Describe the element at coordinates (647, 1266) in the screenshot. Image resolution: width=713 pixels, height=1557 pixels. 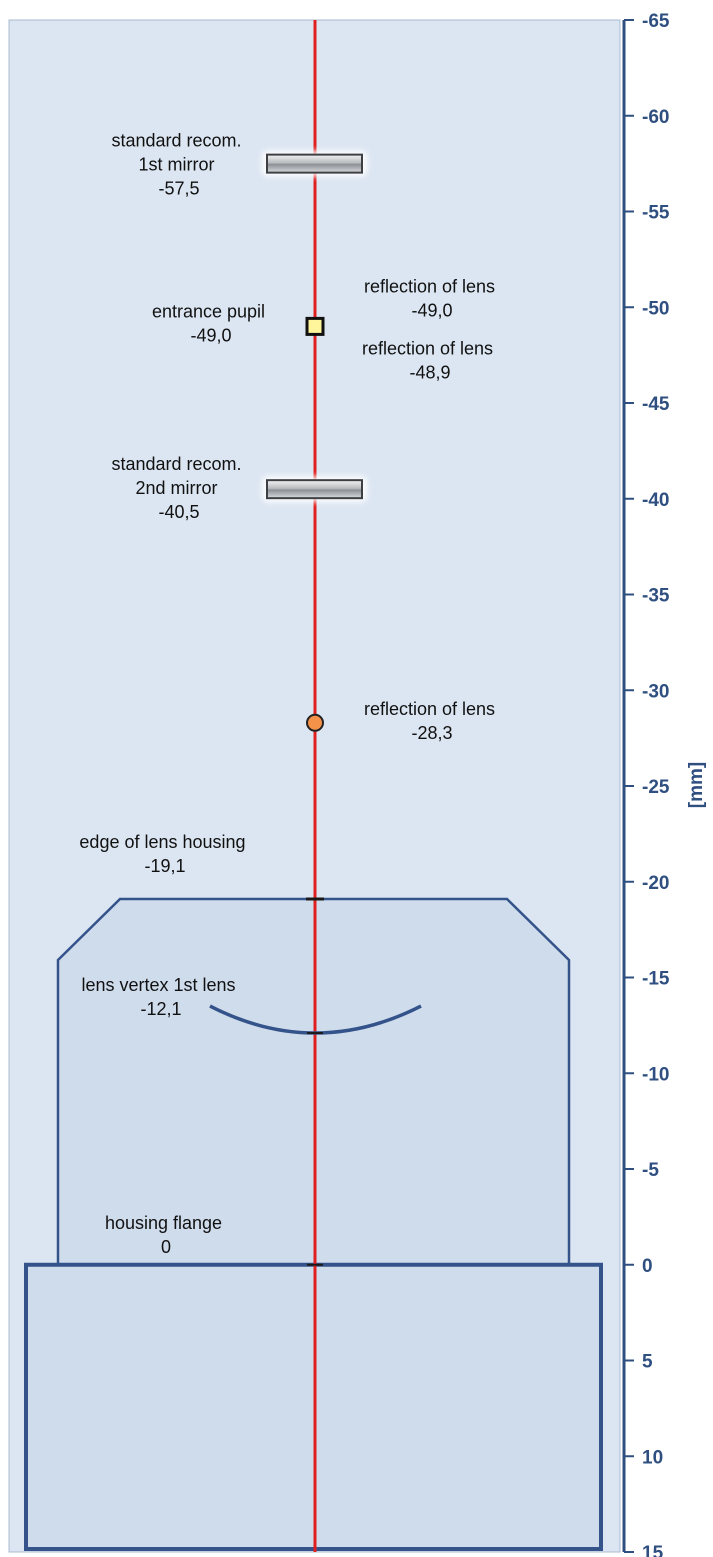
I see `scale-tick-label: 0` at that location.